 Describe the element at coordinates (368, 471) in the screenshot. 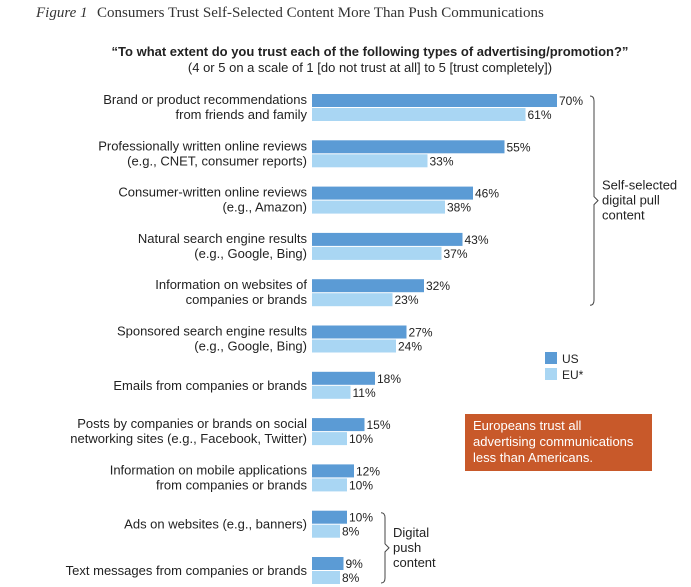

I see `value-label-us: 12%` at that location.